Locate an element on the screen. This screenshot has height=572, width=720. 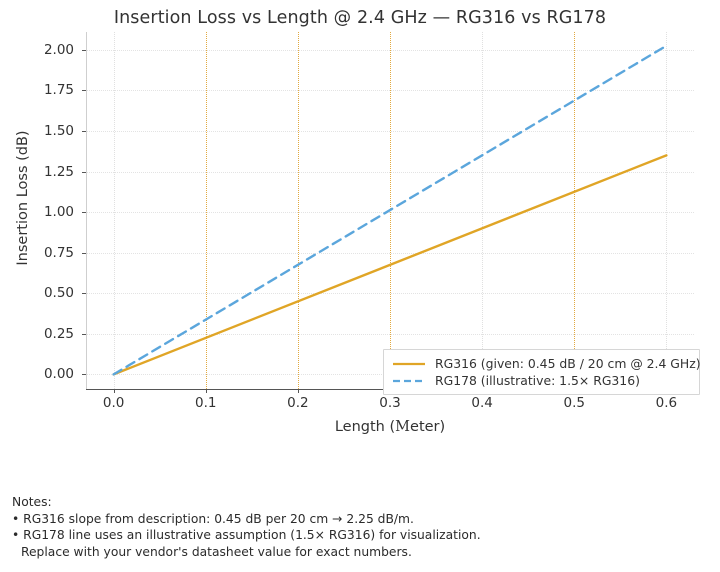
x-axis-label: Length (Meter) is located at coordinates (390, 427).